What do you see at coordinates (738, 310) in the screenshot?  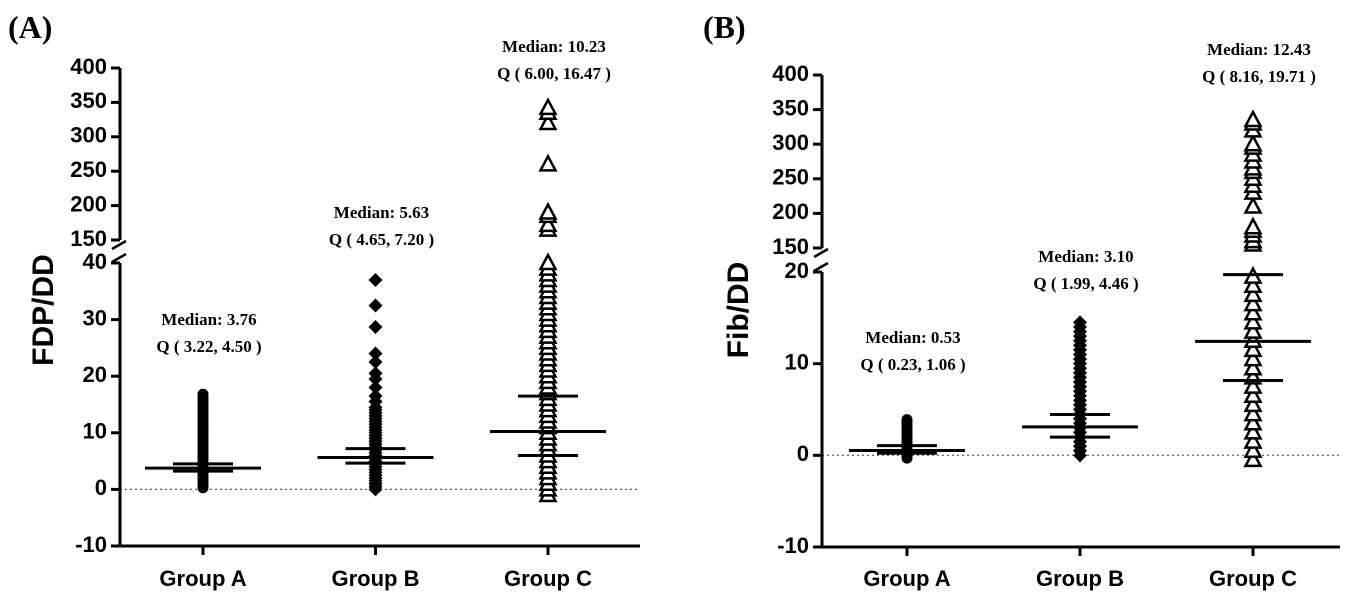 I see `y-axis-label: Fib/DD` at bounding box center [738, 310].